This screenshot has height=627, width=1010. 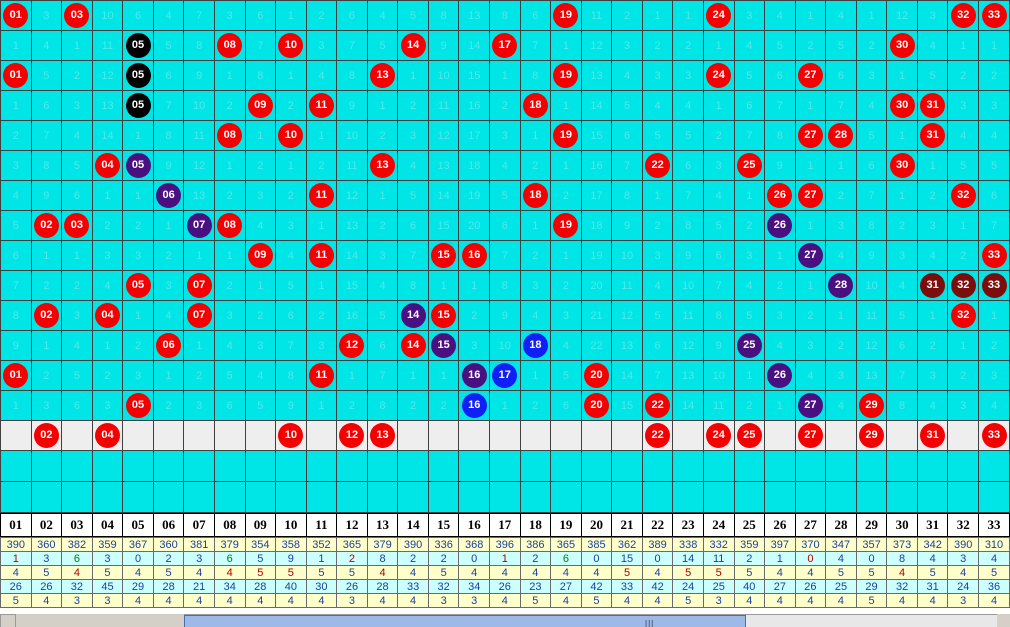 What do you see at coordinates (718, 525) in the screenshot?
I see `column-header-cell: 24` at bounding box center [718, 525].